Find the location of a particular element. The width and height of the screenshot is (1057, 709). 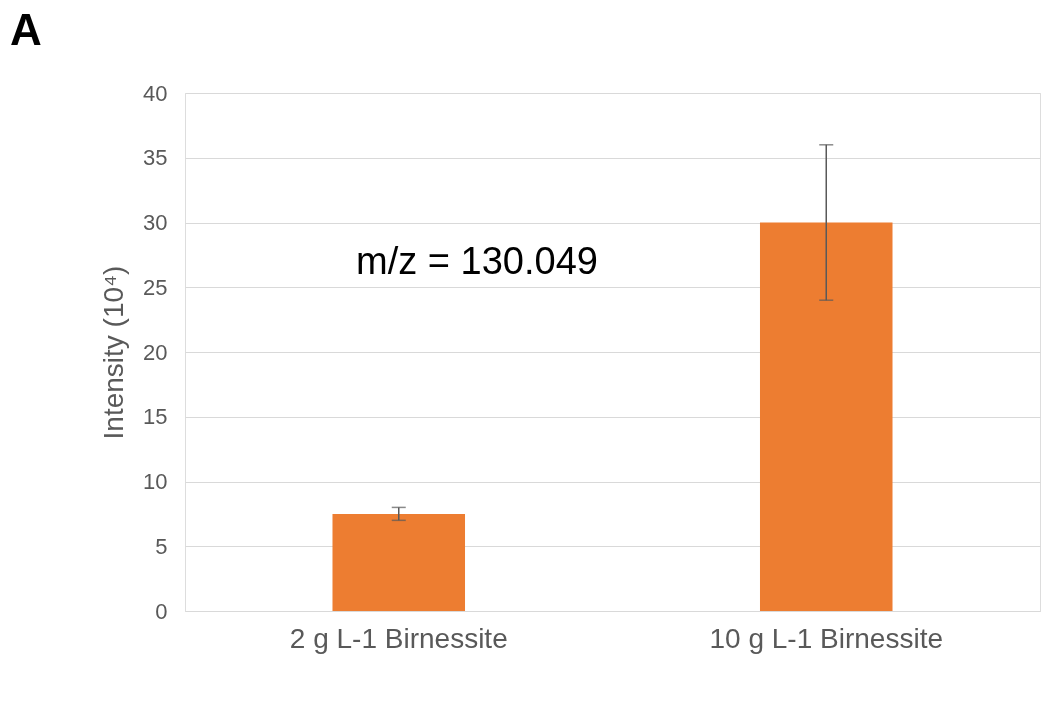

y-axis-title: Intensity (10⁴) is located at coordinates (114, 352).